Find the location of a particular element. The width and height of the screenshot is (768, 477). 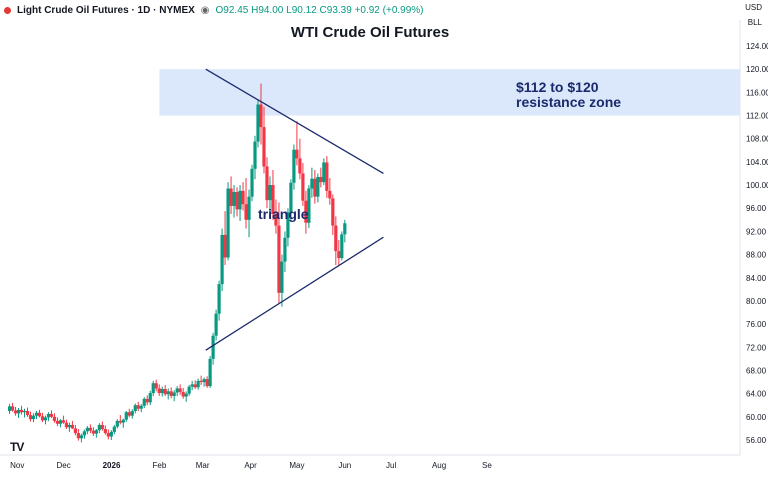

time-axis: Nov Dec 2026 Feb Mar Apr May Jun Jul Aug Se is located at coordinates (251, 465).